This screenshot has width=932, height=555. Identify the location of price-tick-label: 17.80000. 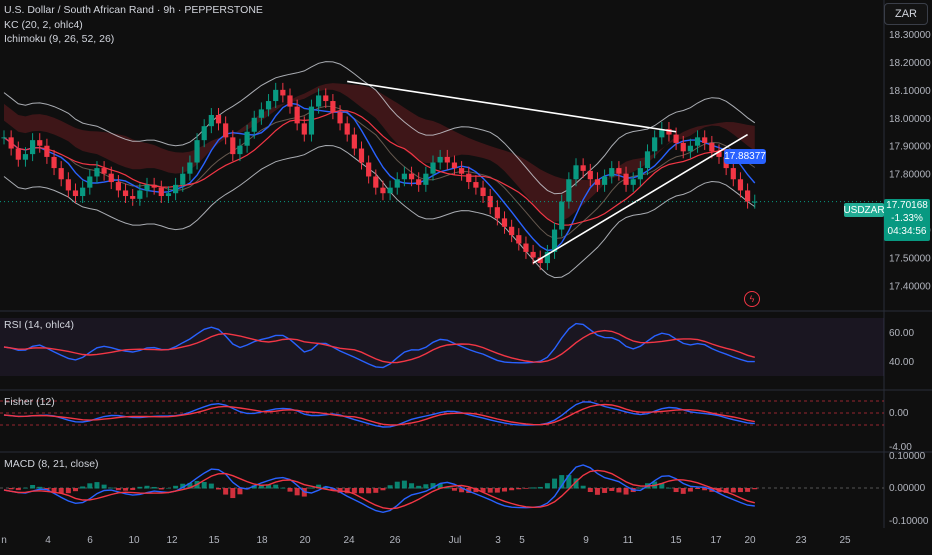
(910, 175).